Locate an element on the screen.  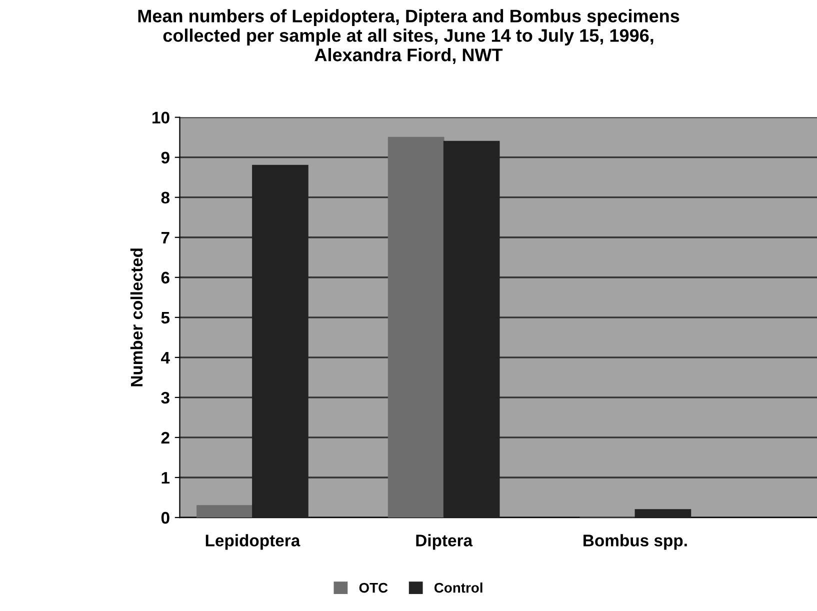
y-tick-label: 8 is located at coordinates (165, 198).